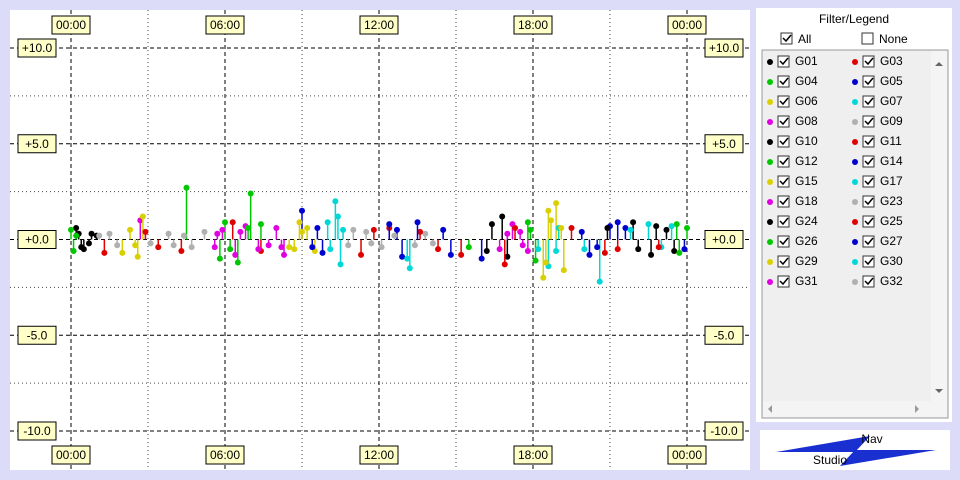  What do you see at coordinates (939, 234) in the screenshot?
I see `scrollbar` at bounding box center [939, 234].